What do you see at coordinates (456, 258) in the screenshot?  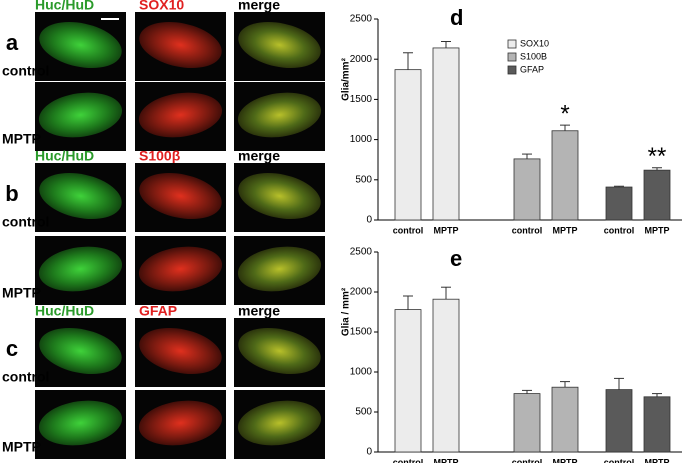 I see `panel-label: e` at bounding box center [456, 258].